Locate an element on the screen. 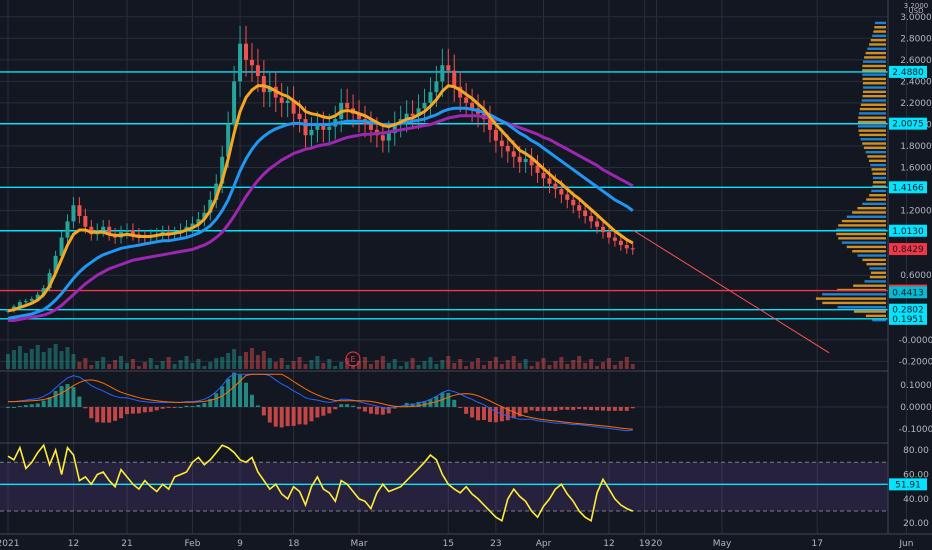 This screenshot has width=932, height=550. time-tick-label: 21 is located at coordinates (126, 544).